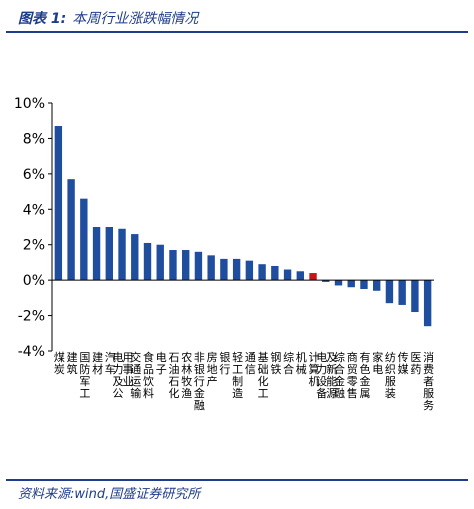  What do you see at coordinates (34, 246) in the screenshot?
I see `y-tick-label: 2%` at bounding box center [34, 246].